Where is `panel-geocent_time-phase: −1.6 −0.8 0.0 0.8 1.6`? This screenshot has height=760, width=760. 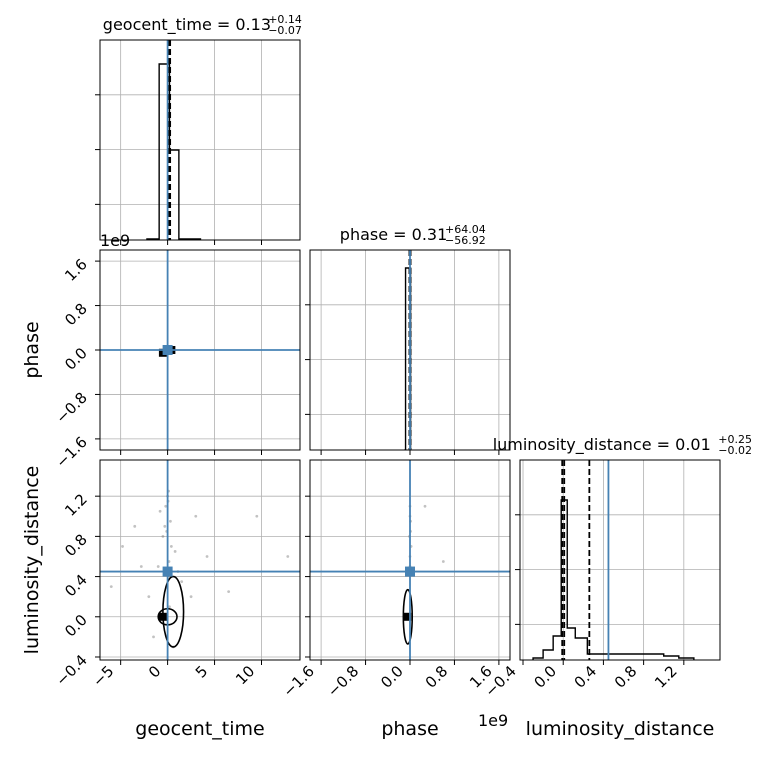 panel-geocent_time-phase: −1.6 −0.8 0.0 0.8 1.6 is located at coordinates (176, 360).